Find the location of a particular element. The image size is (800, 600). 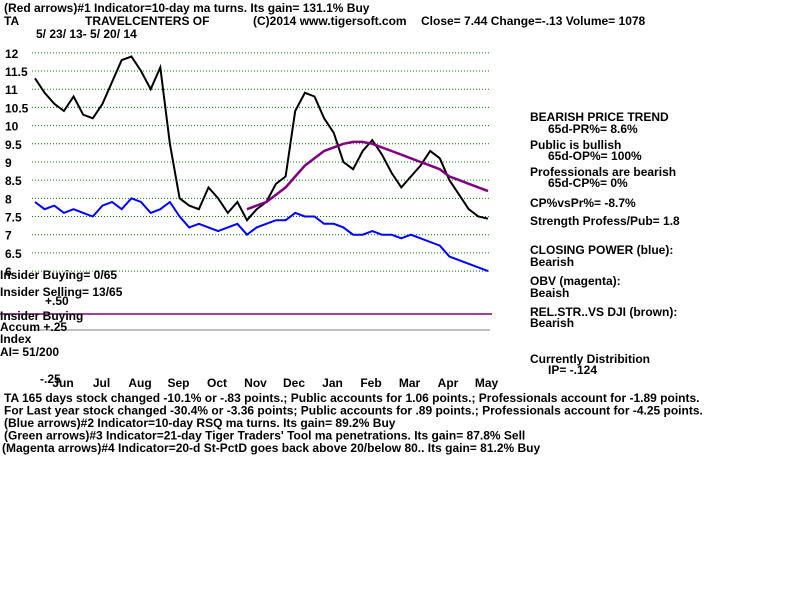

x-tick-label: Aug is located at coordinates (139, 383).